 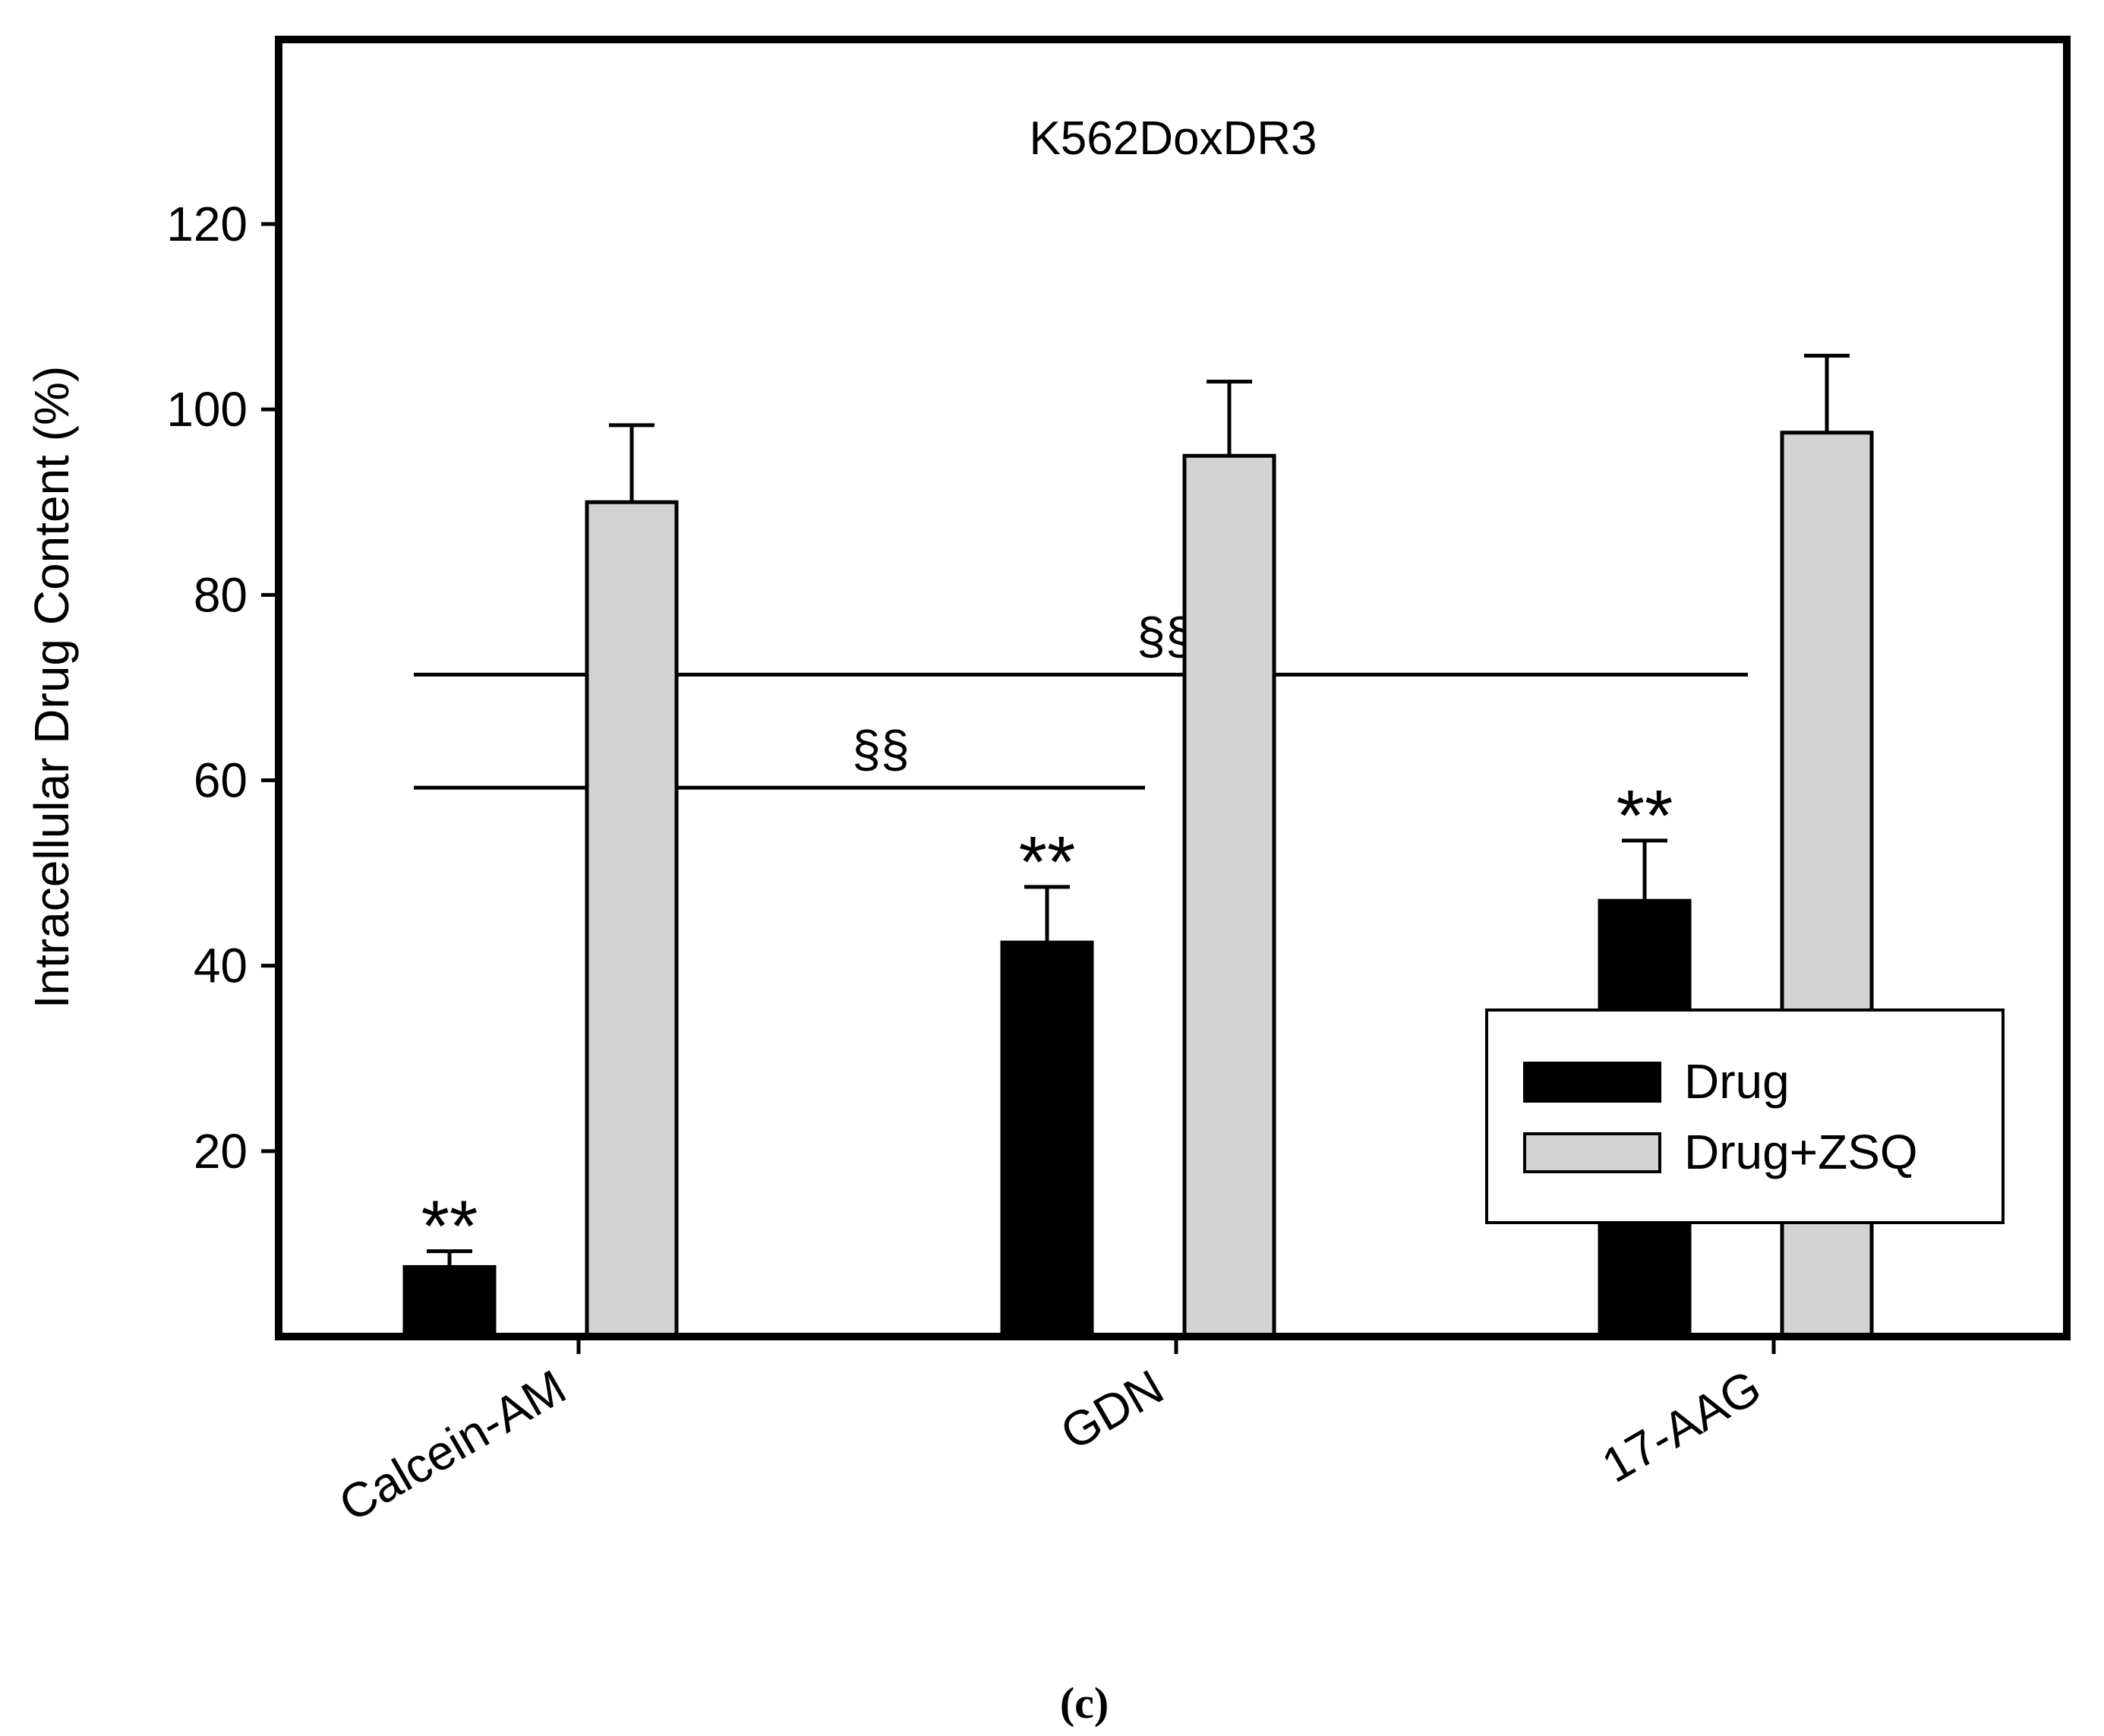 What do you see at coordinates (1801, 1152) in the screenshot?
I see `legend-label: Drug+ZSQ` at bounding box center [1801, 1152].